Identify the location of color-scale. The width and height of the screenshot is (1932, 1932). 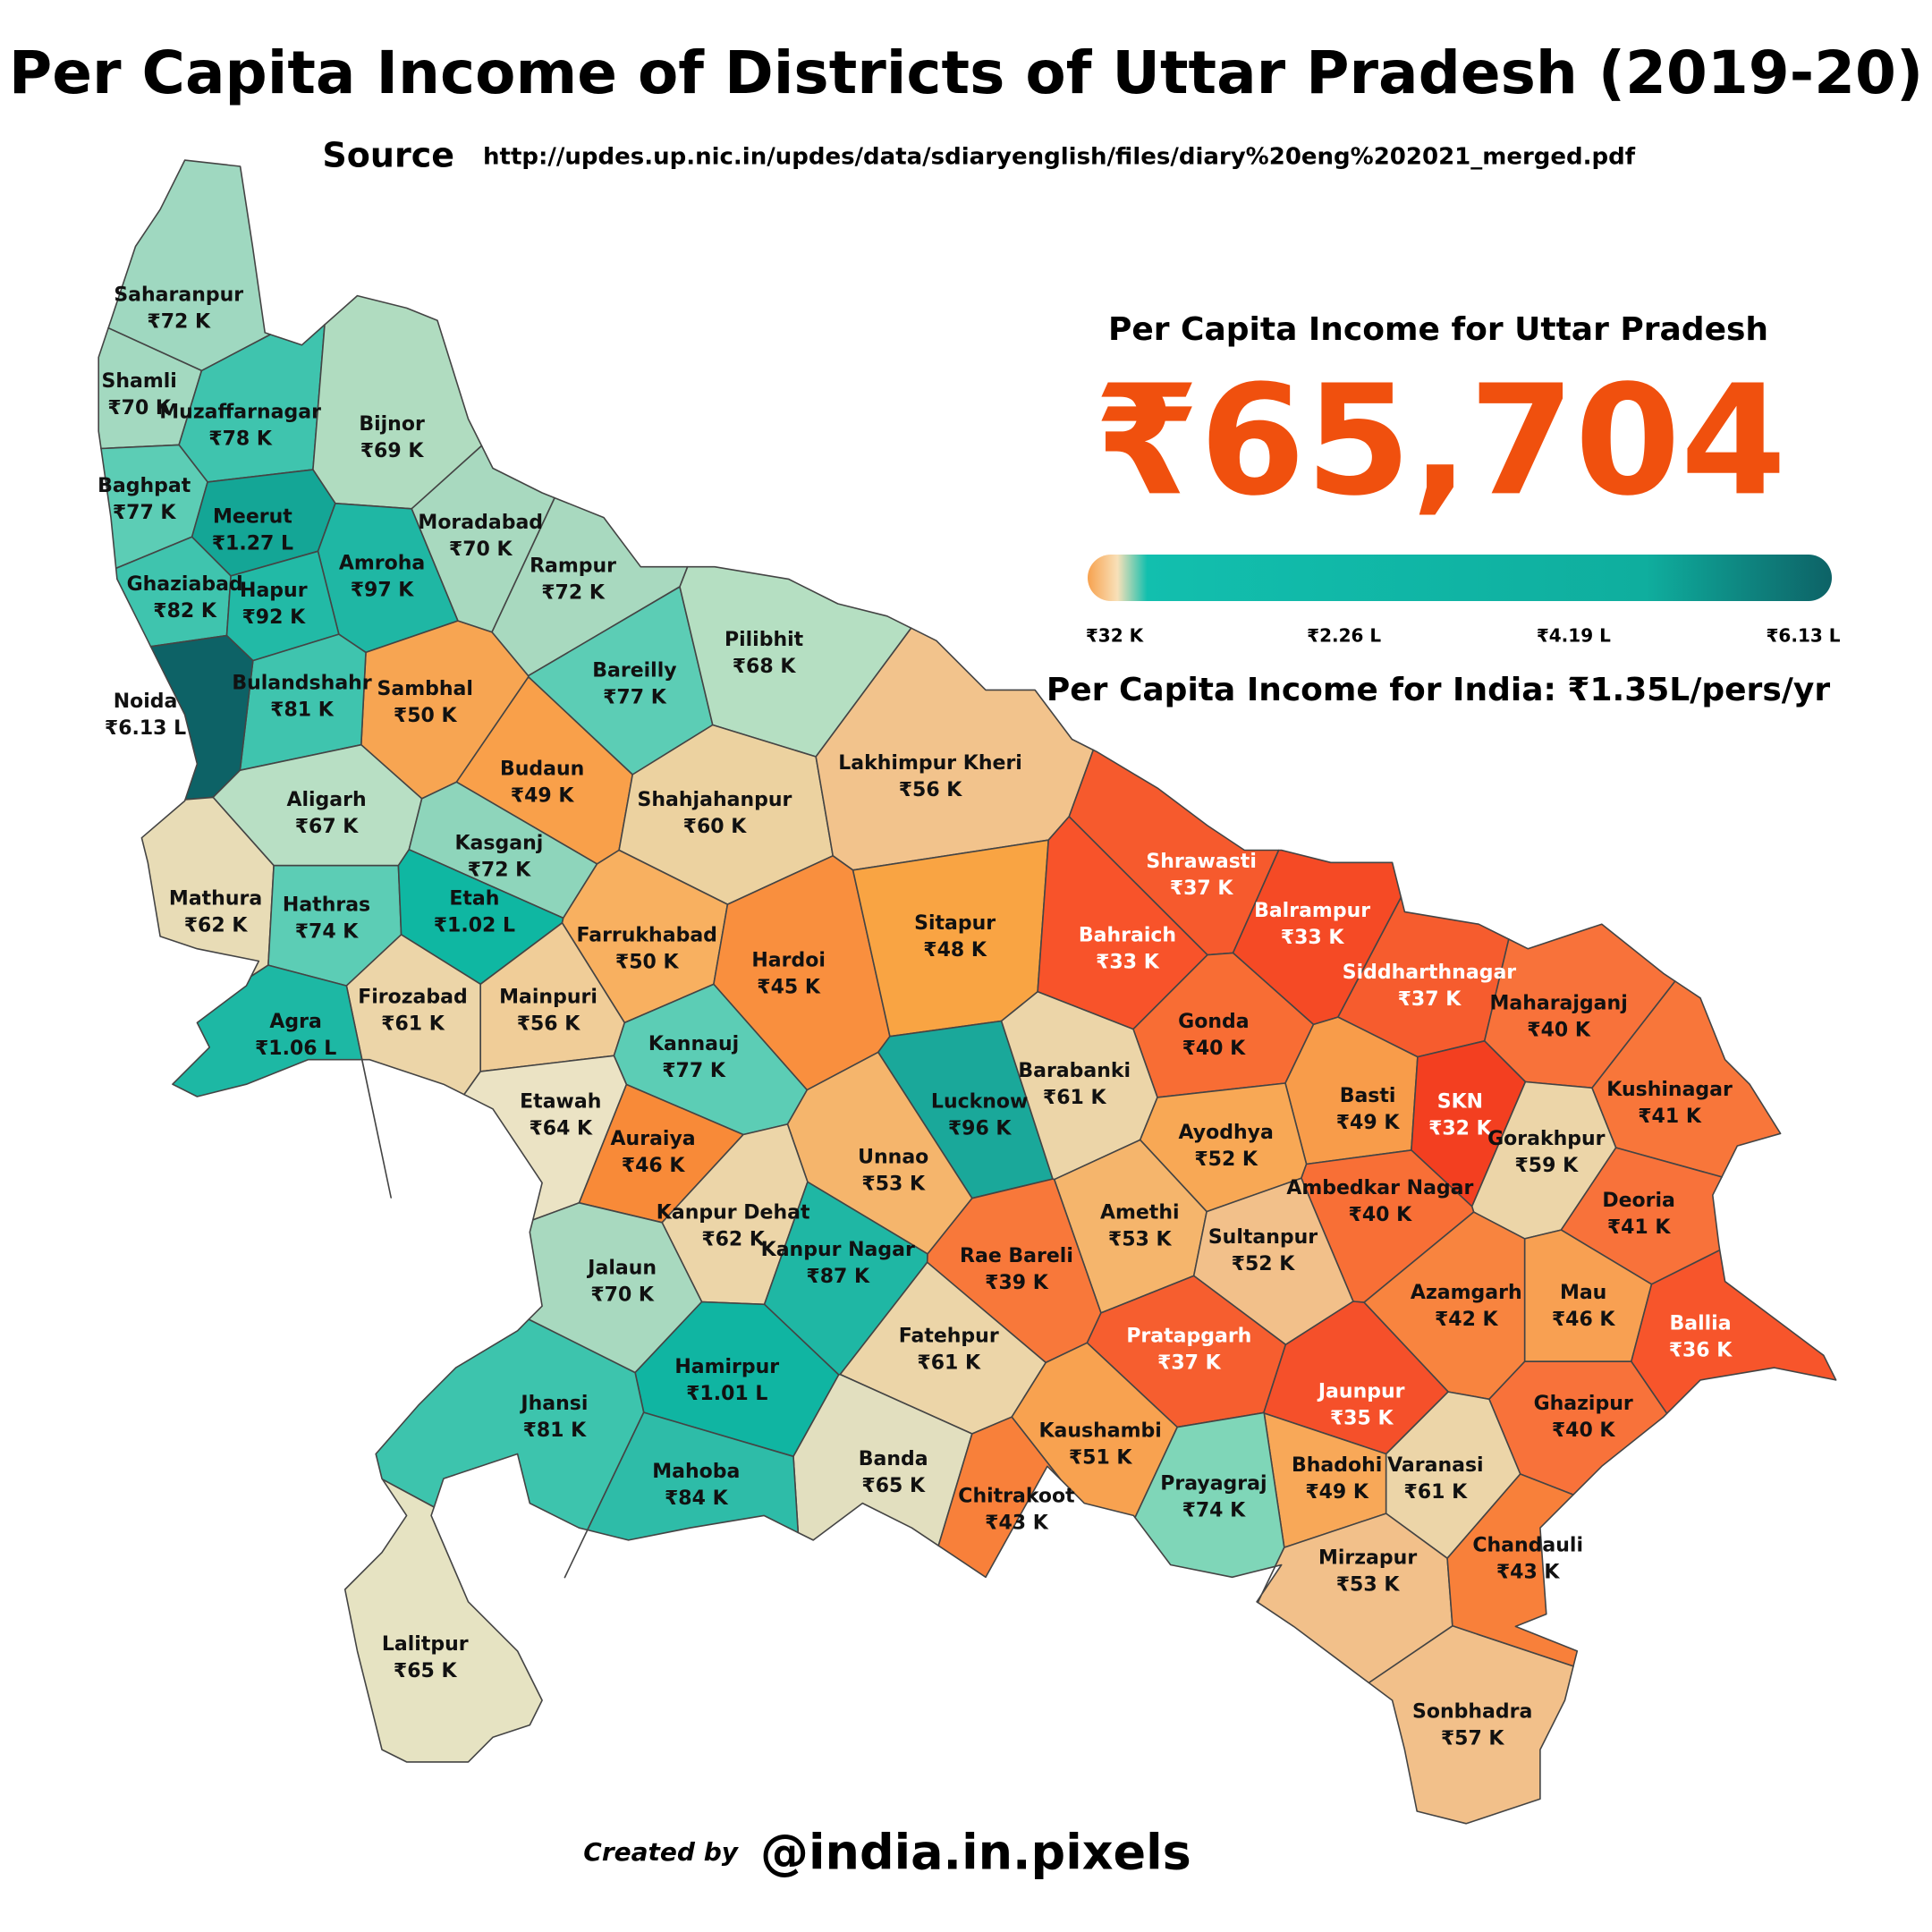
(1460, 578).